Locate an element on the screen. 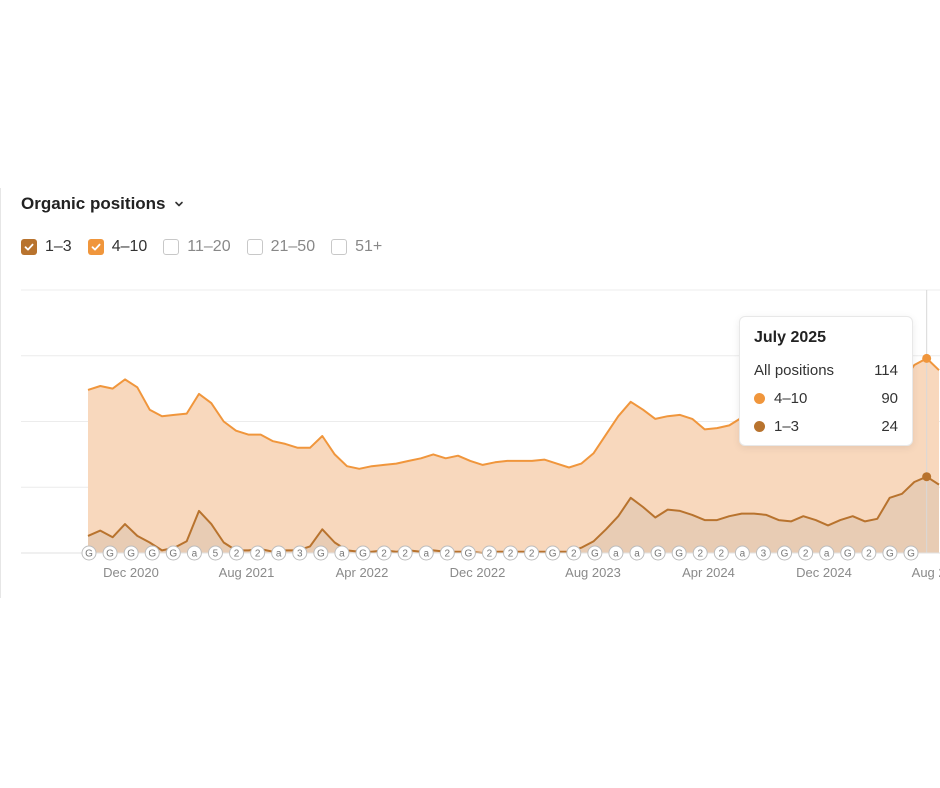 This screenshot has width=940, height=788. filter-label: 1–3 is located at coordinates (58, 246).